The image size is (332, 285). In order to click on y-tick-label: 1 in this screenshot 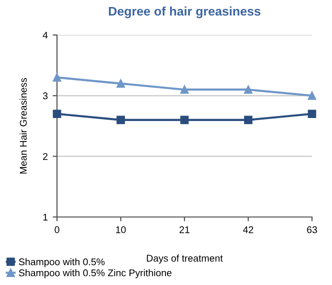, I will do `click(45, 217)`.